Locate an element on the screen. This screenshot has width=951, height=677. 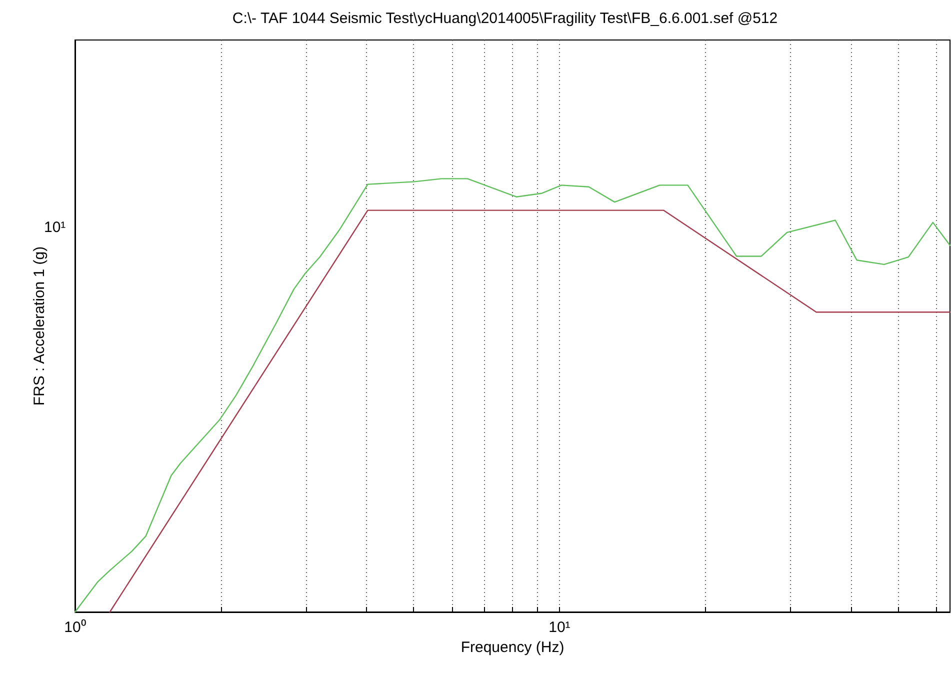
text: 10¹ is located at coordinates (55, 227).